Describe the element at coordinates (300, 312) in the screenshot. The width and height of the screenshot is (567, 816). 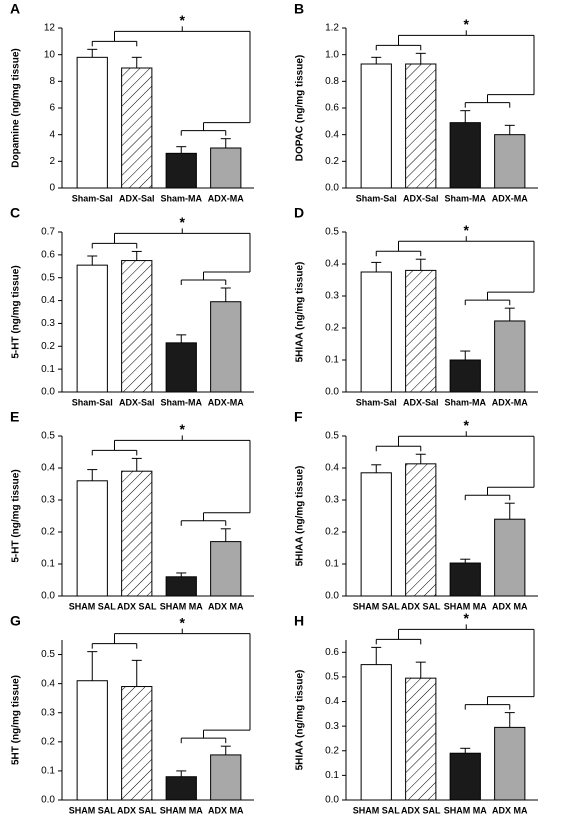
I see `y-axis-title: 5HIAA (ng/mg tissue)` at that location.